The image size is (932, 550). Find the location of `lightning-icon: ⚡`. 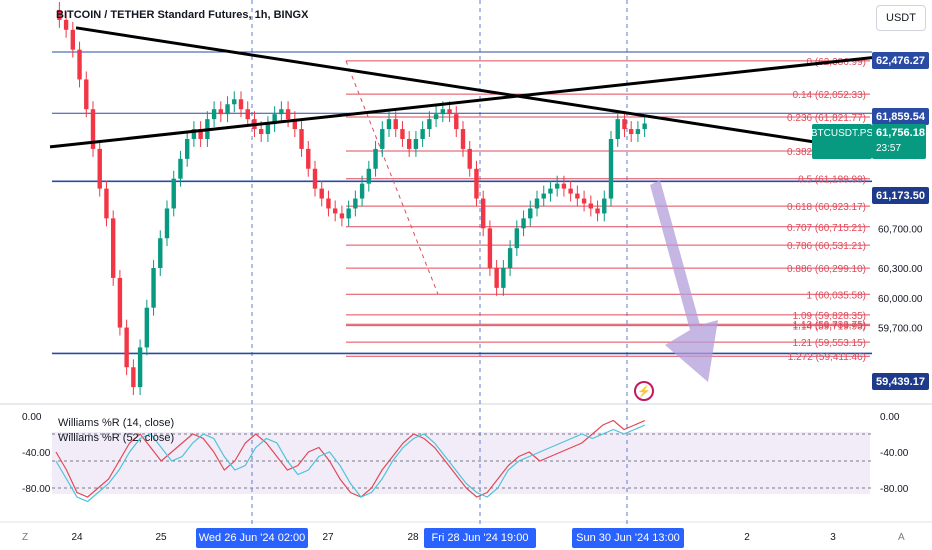

lightning-icon: ⚡ is located at coordinates (644, 391).